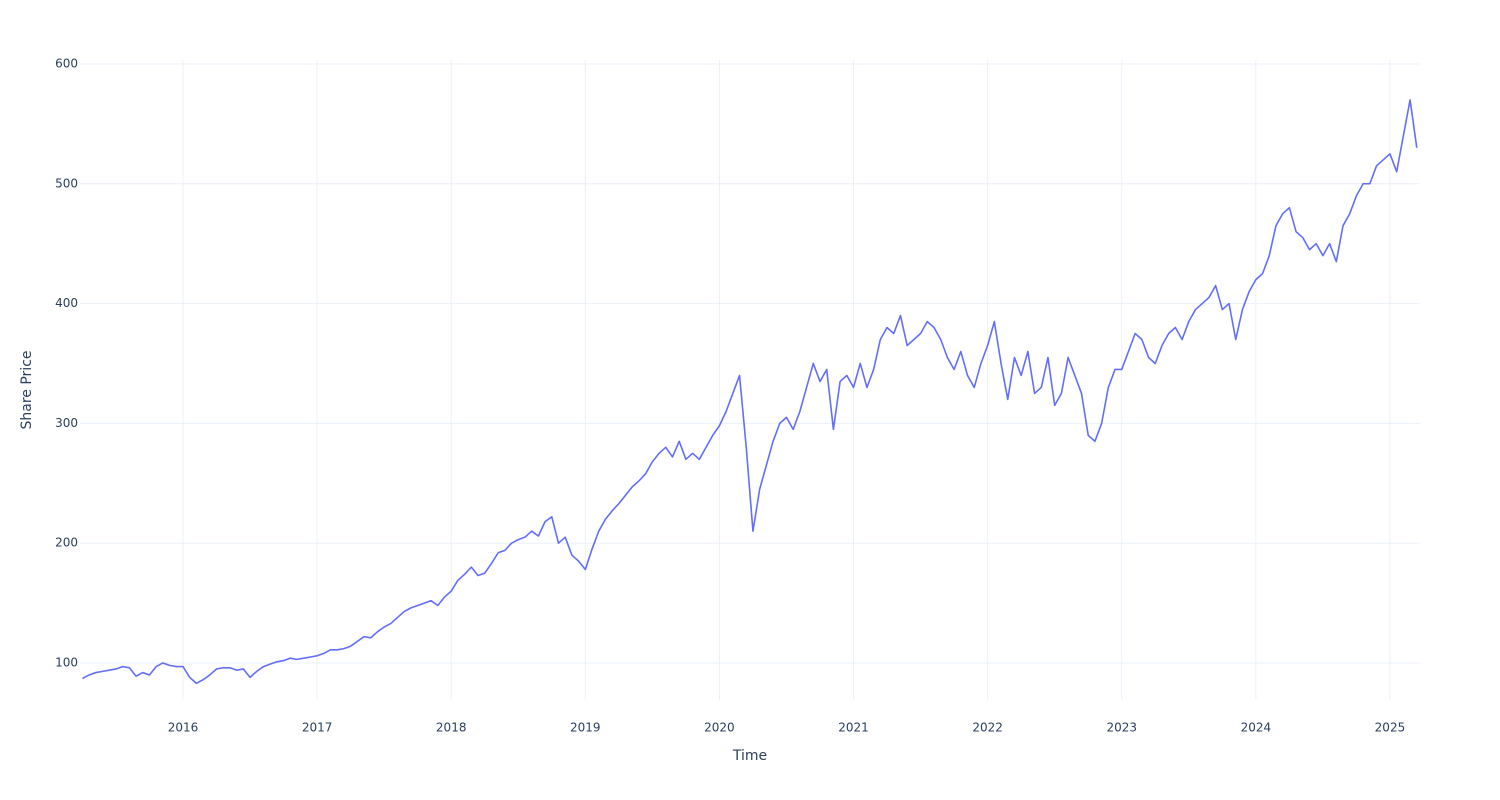  I want to click on y-tick-label: 300, so click(66, 423).